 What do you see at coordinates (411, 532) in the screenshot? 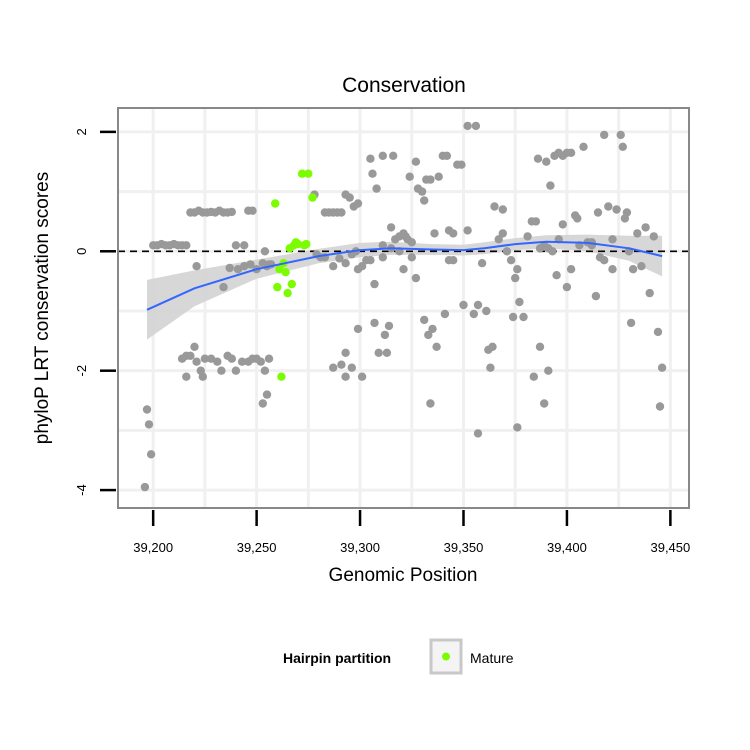
I see `x-axis: 39,200 39,250 39,300 39,350 39,400 39,450` at bounding box center [411, 532].